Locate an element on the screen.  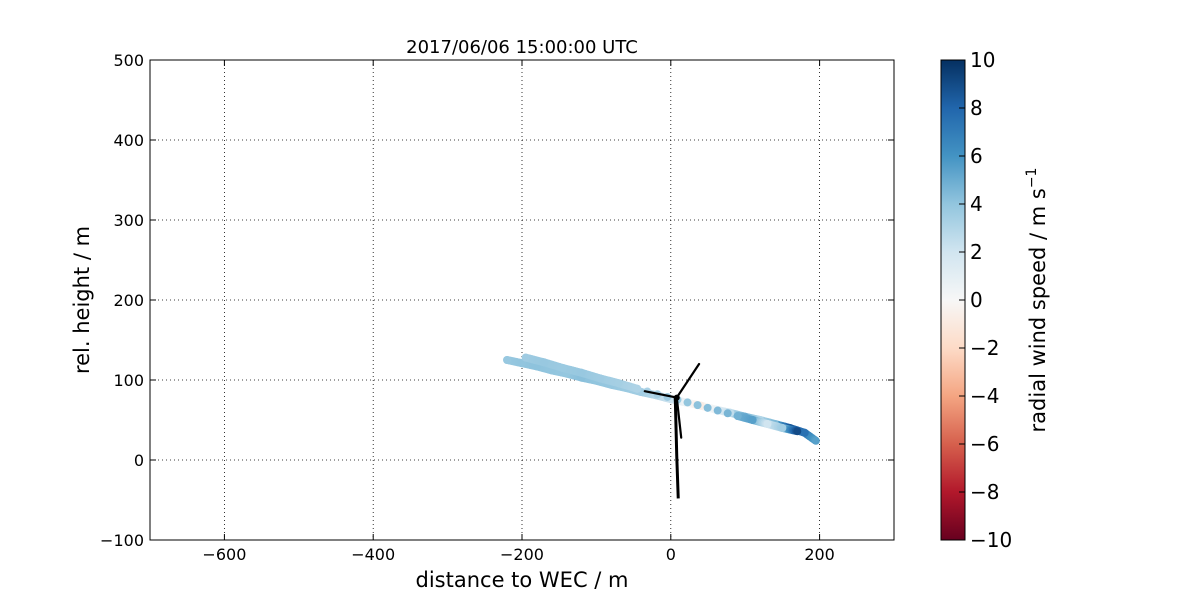
colorbar-tick-label: 4 is located at coordinates (976, 204).